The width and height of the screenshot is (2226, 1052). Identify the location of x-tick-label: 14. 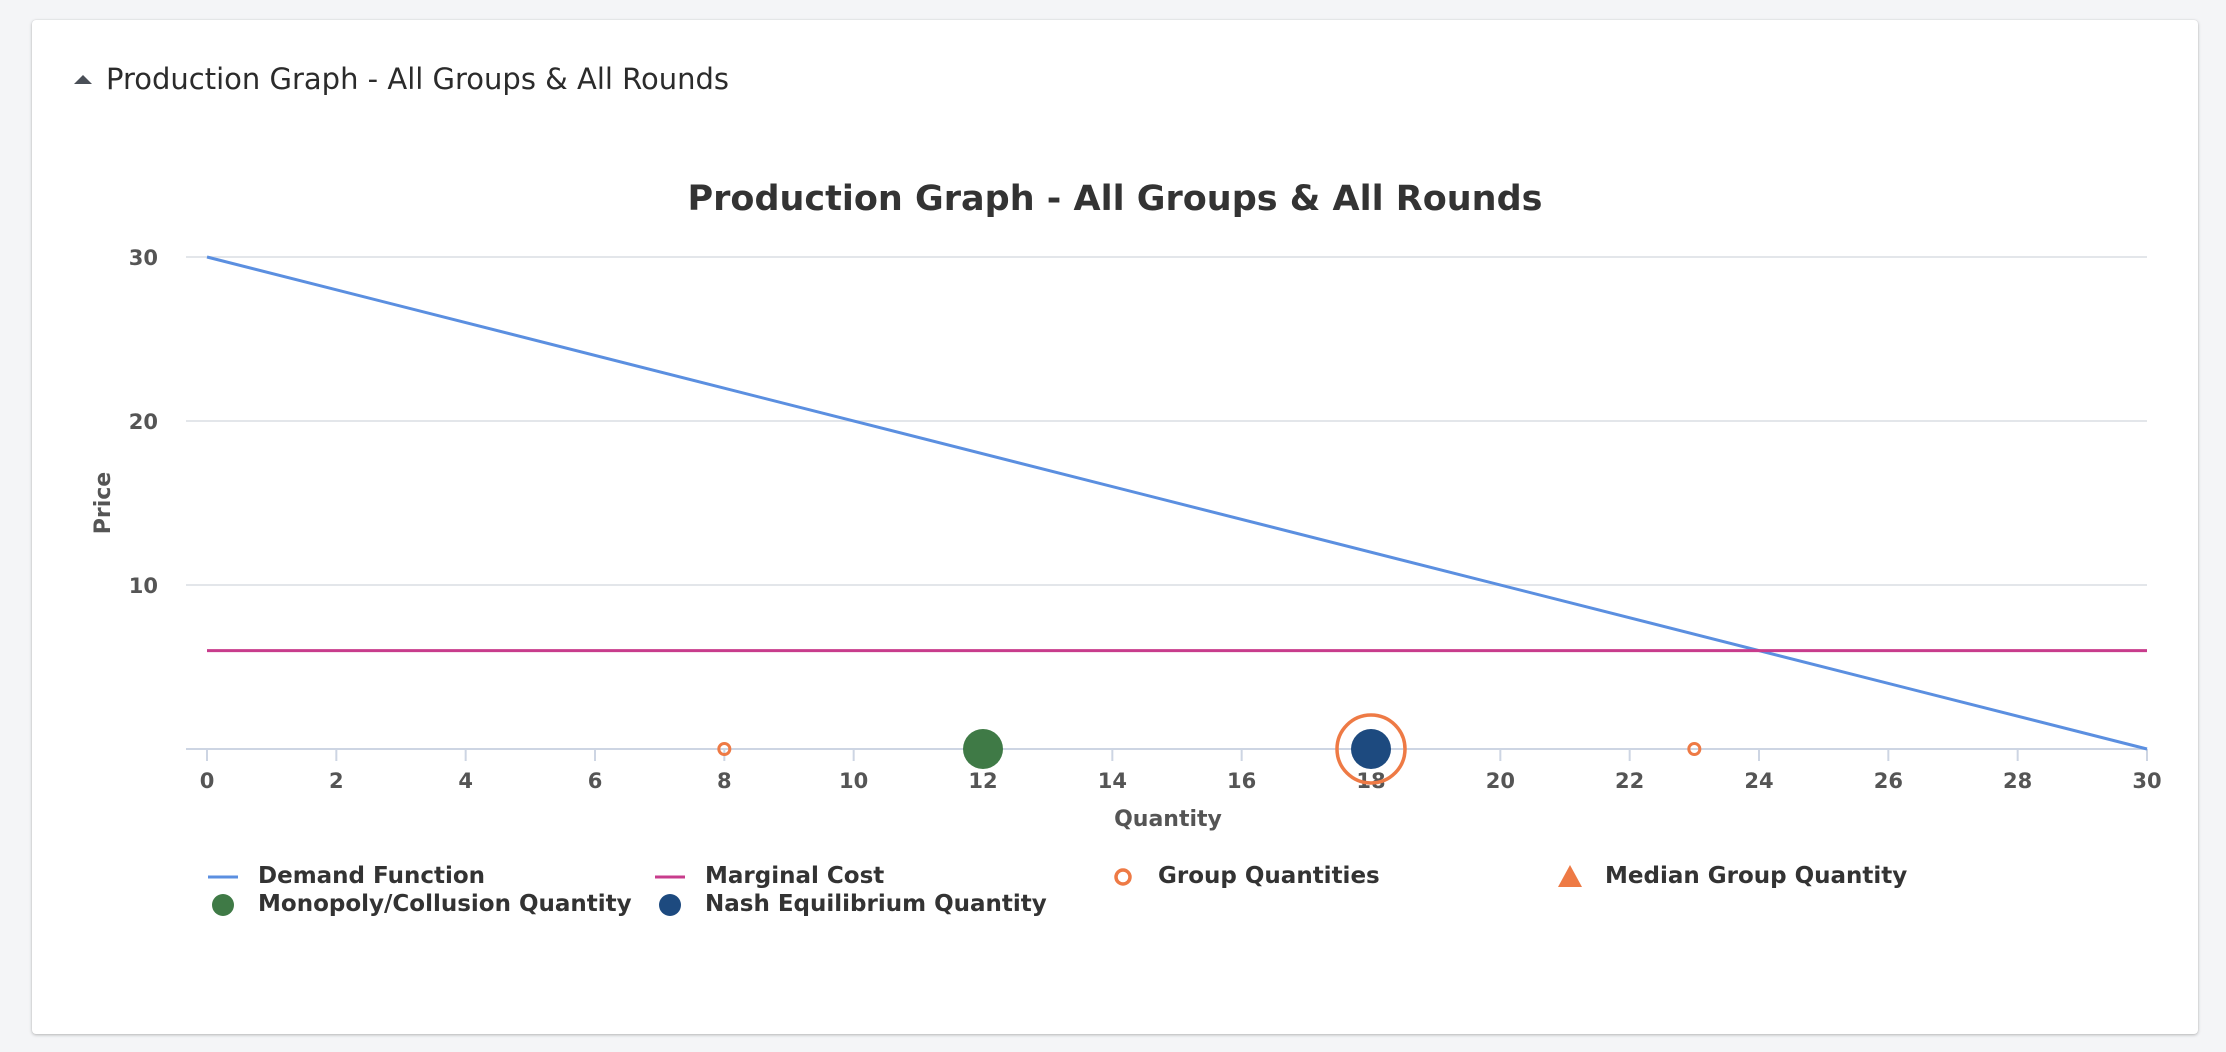
(1112, 781).